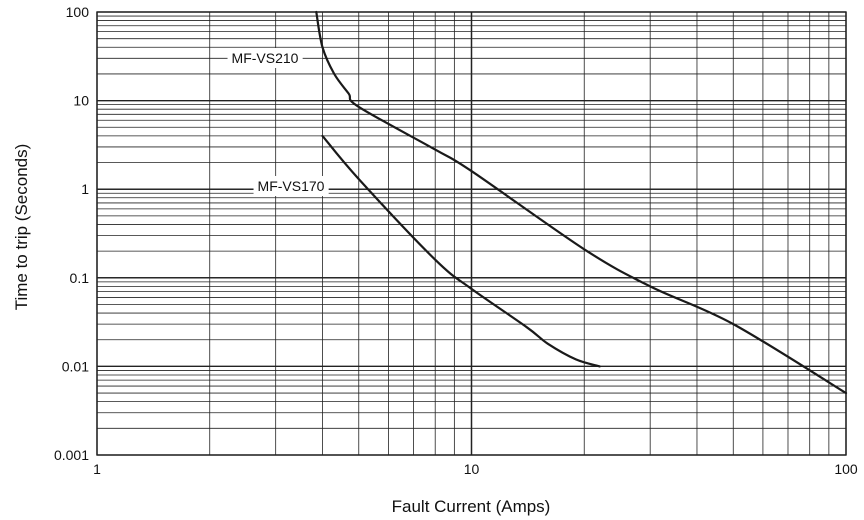 The height and width of the screenshot is (520, 864). I want to click on series-label-1: MF-VS210, so click(265, 58).